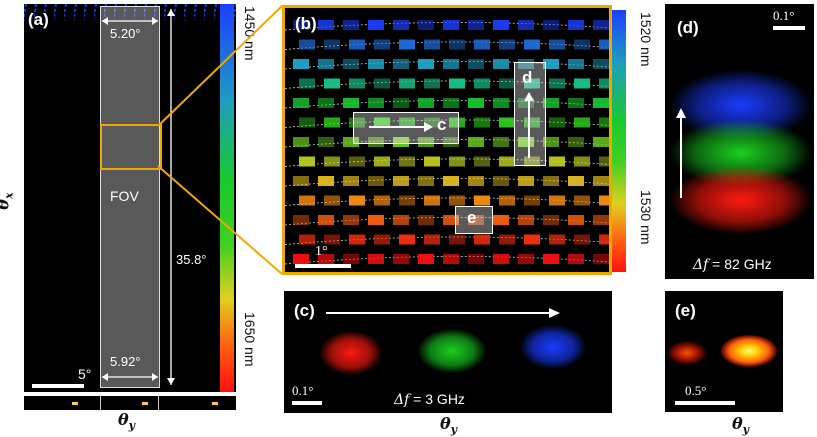  What do you see at coordinates (724, 351) in the screenshot?
I see `panel-e: (e) 0.5°` at bounding box center [724, 351].